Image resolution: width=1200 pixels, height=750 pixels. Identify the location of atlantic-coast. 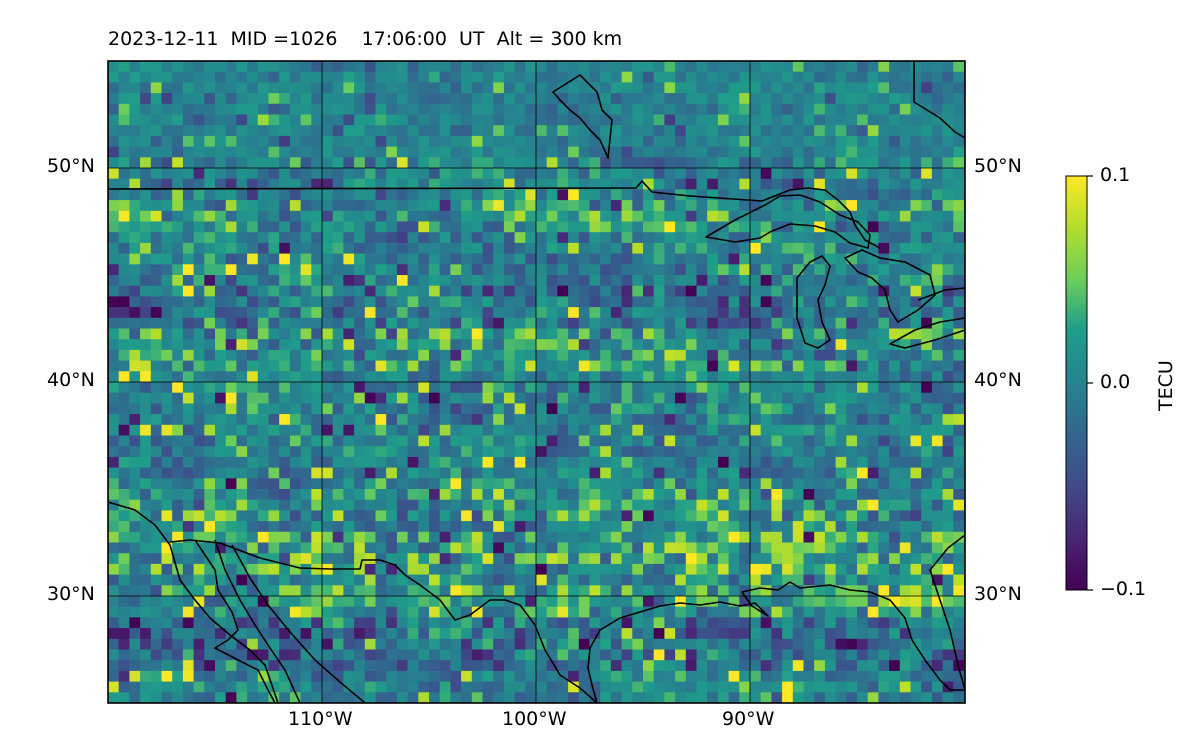
(947, 612).